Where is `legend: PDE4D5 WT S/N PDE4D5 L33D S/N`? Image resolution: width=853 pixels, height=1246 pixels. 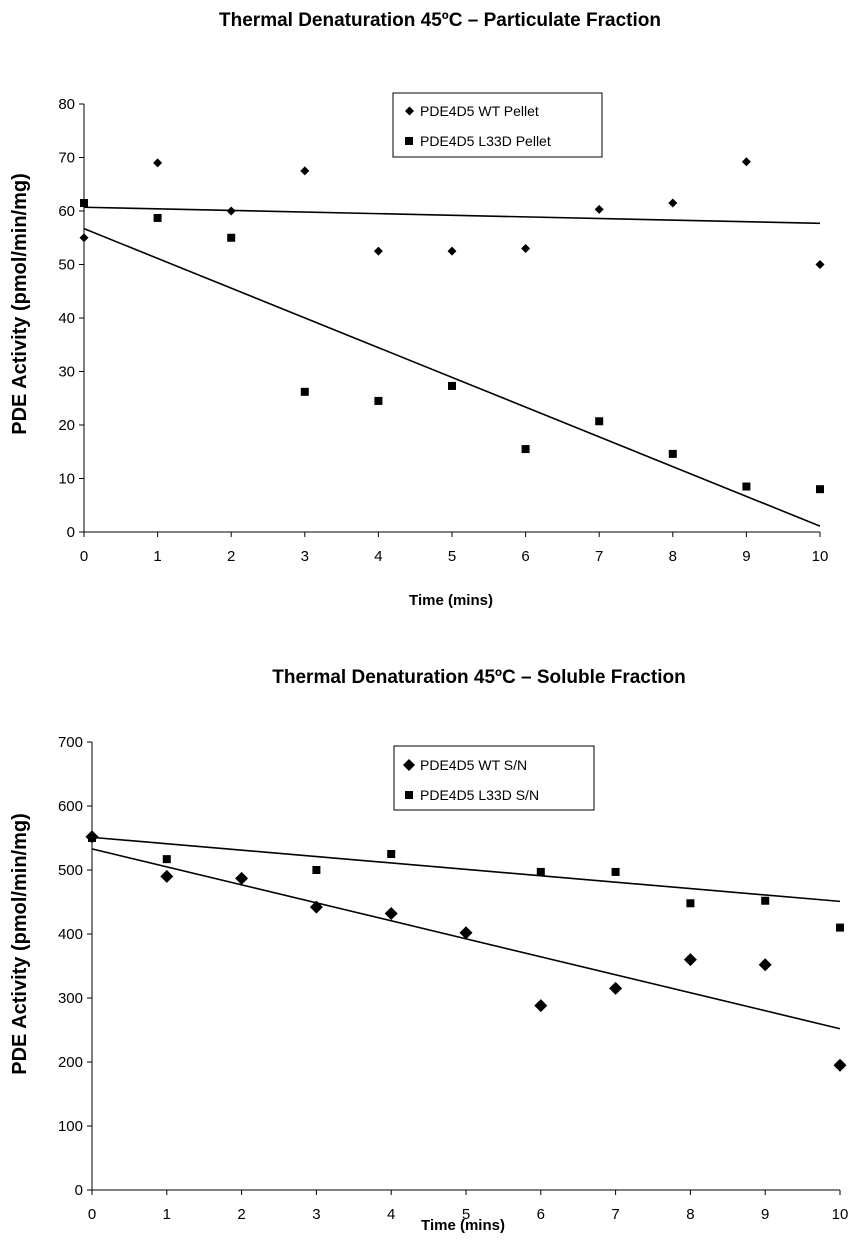
legend: PDE4D5 WT S/N PDE4D5 L33D S/N is located at coordinates (494, 778).